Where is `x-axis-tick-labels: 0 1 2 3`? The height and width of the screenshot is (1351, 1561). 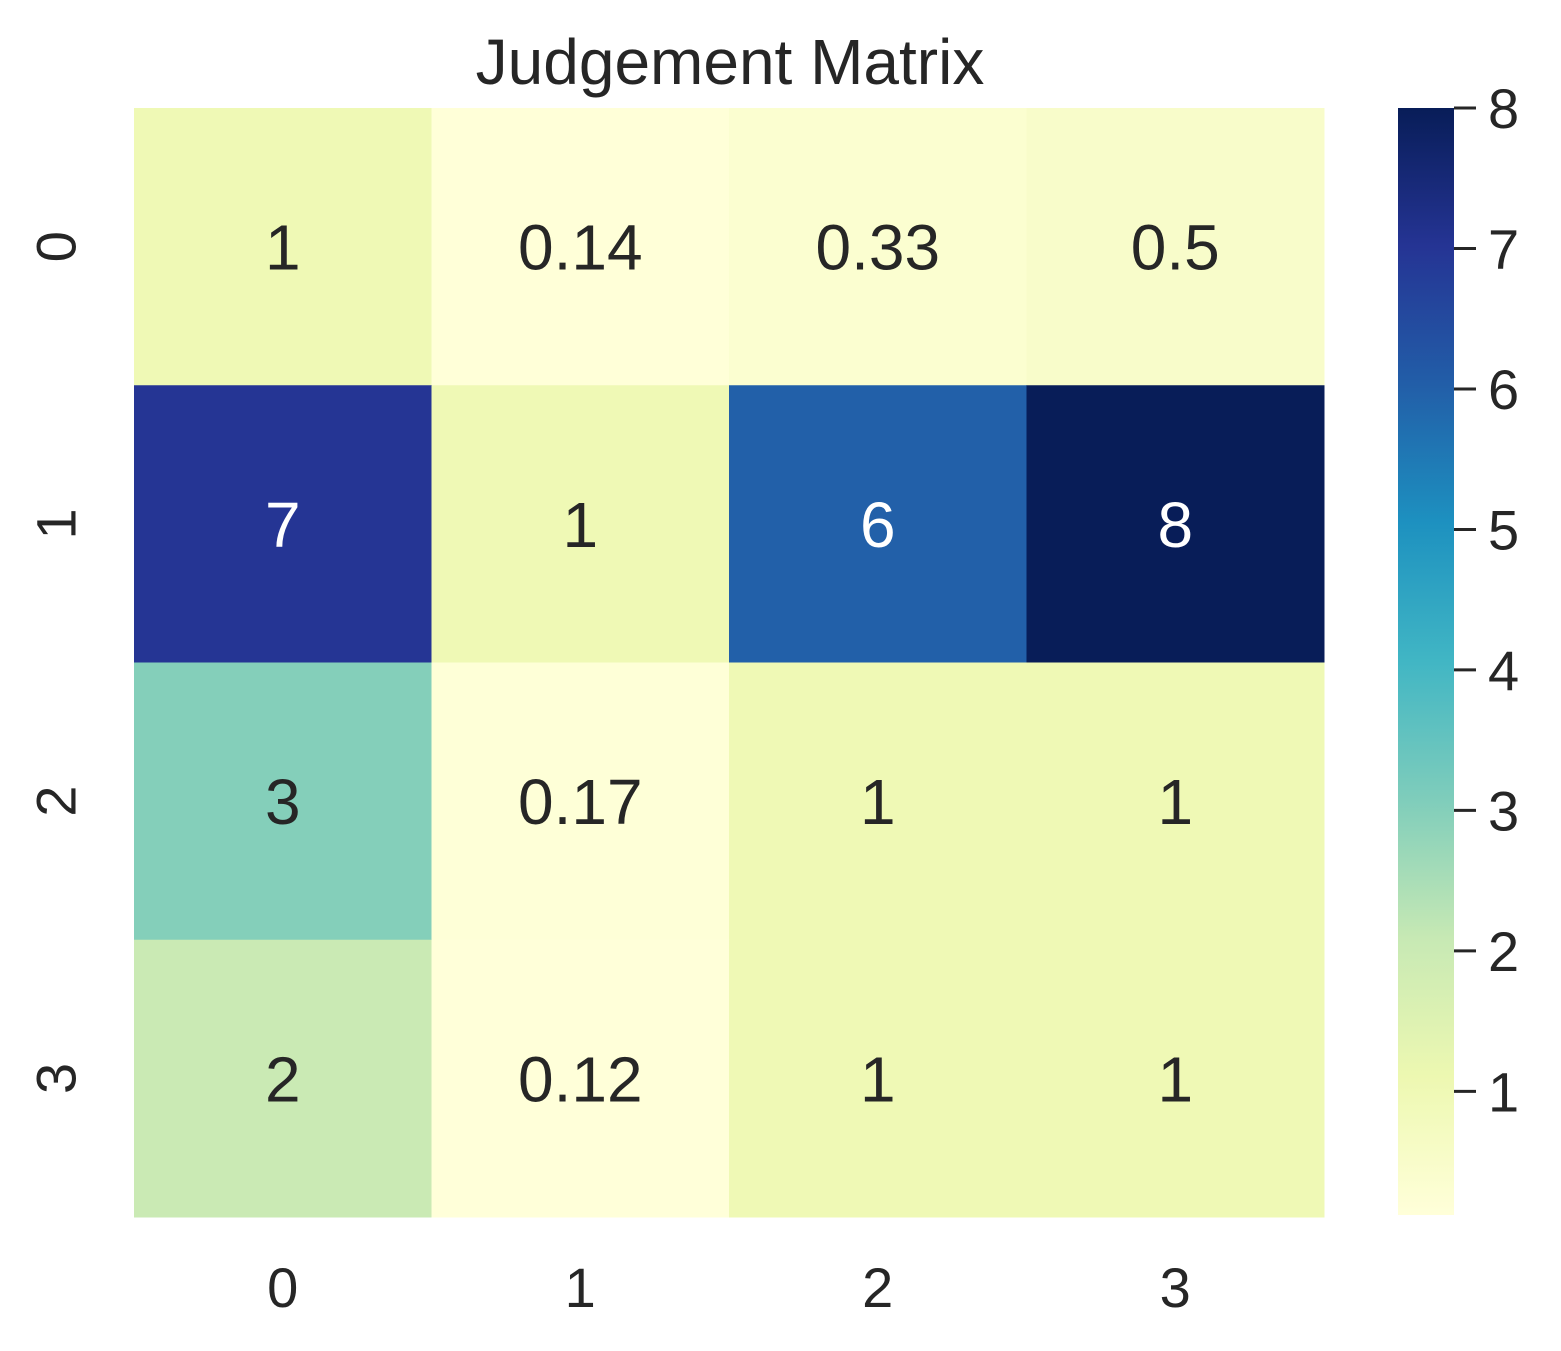 x-axis-tick-labels: 0 1 2 3 is located at coordinates (729, 1287).